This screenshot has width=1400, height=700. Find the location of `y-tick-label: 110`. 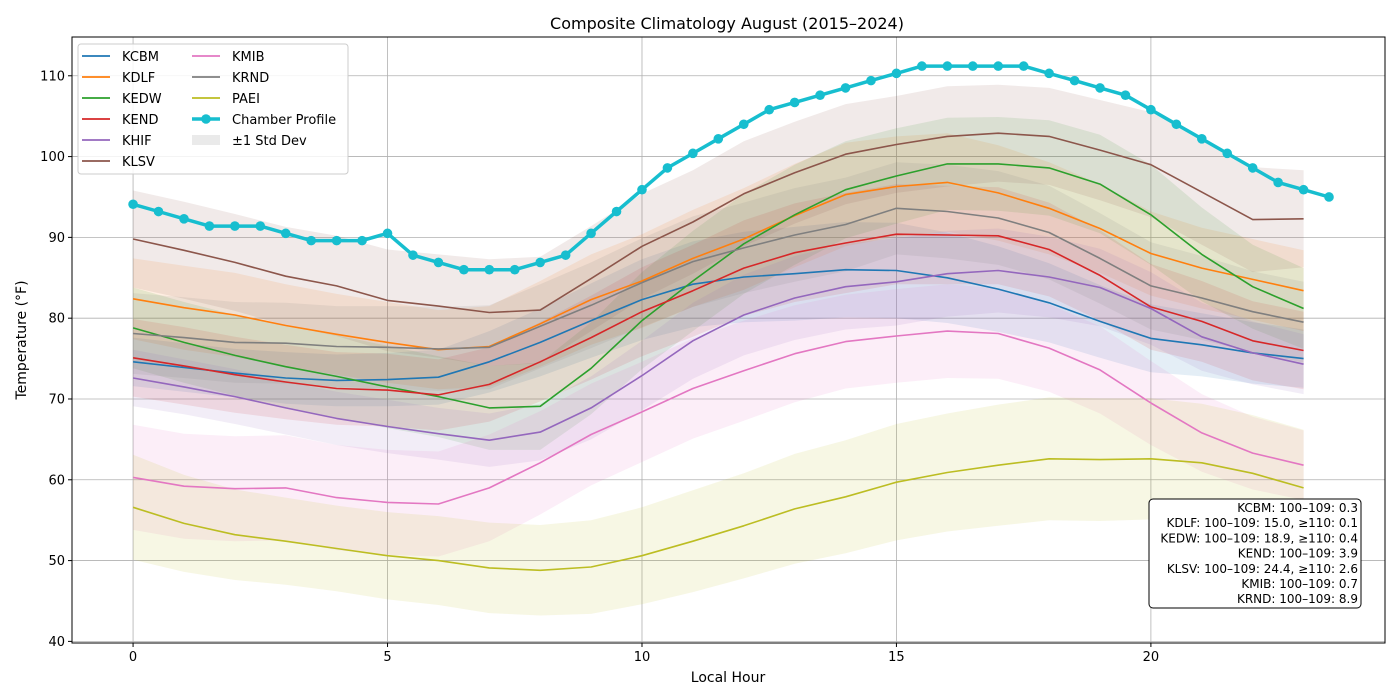

y-tick-label: 110 is located at coordinates (52, 76).